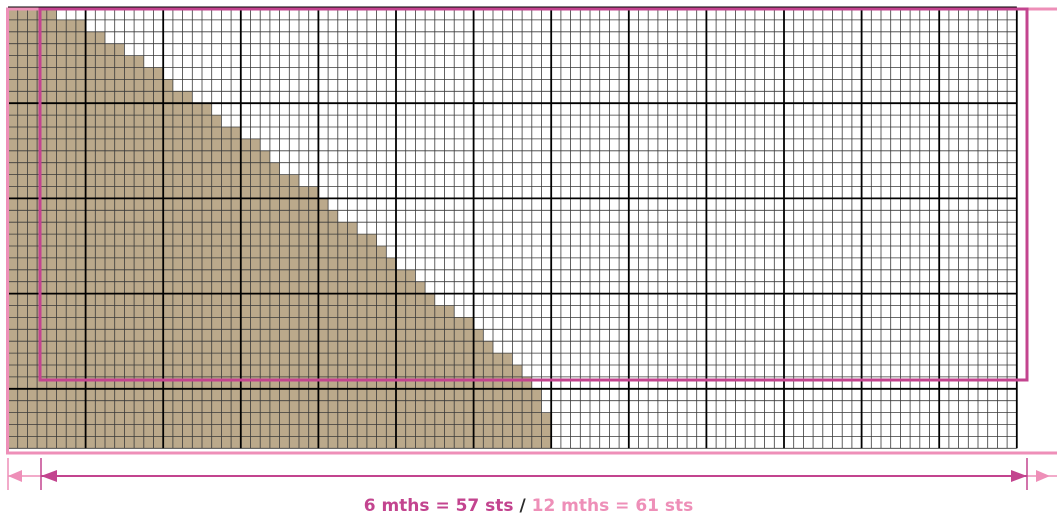 The width and height of the screenshot is (1057, 525). Describe the element at coordinates (1043, 476) in the screenshot. I see `size-12-months-arrow-right` at that location.